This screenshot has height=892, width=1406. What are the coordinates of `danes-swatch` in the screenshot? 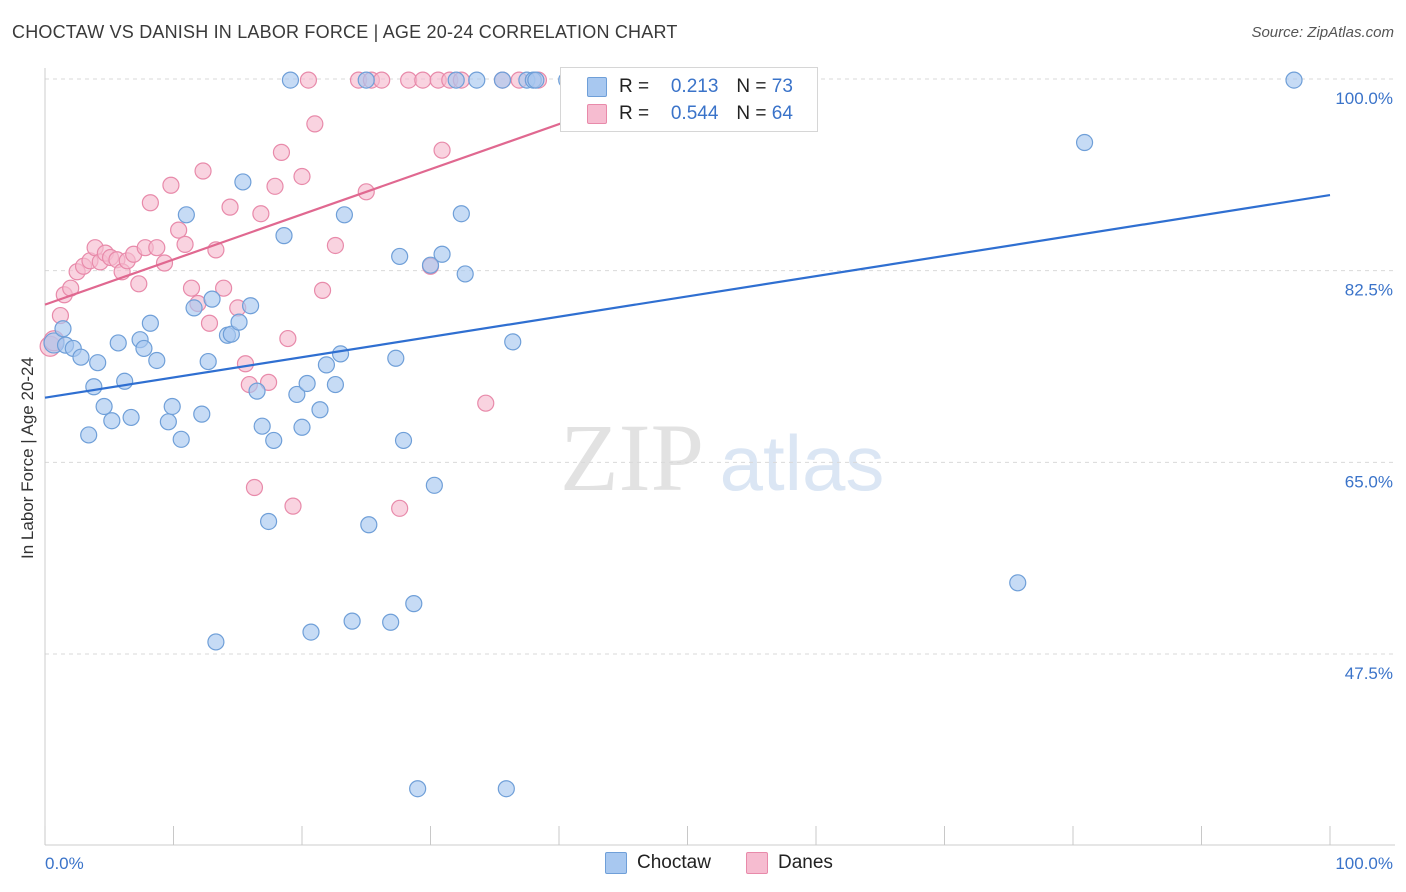 It's located at (597, 114).